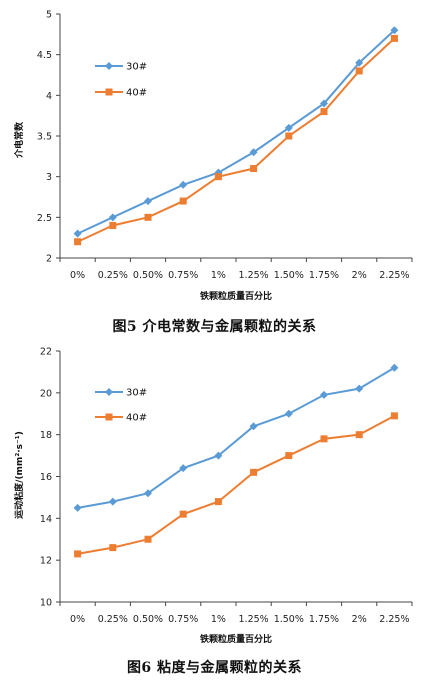 This screenshot has width=429, height=682. What do you see at coordinates (46, 352) in the screenshot?
I see `viscosity-y-tick-label: 22` at bounding box center [46, 352].